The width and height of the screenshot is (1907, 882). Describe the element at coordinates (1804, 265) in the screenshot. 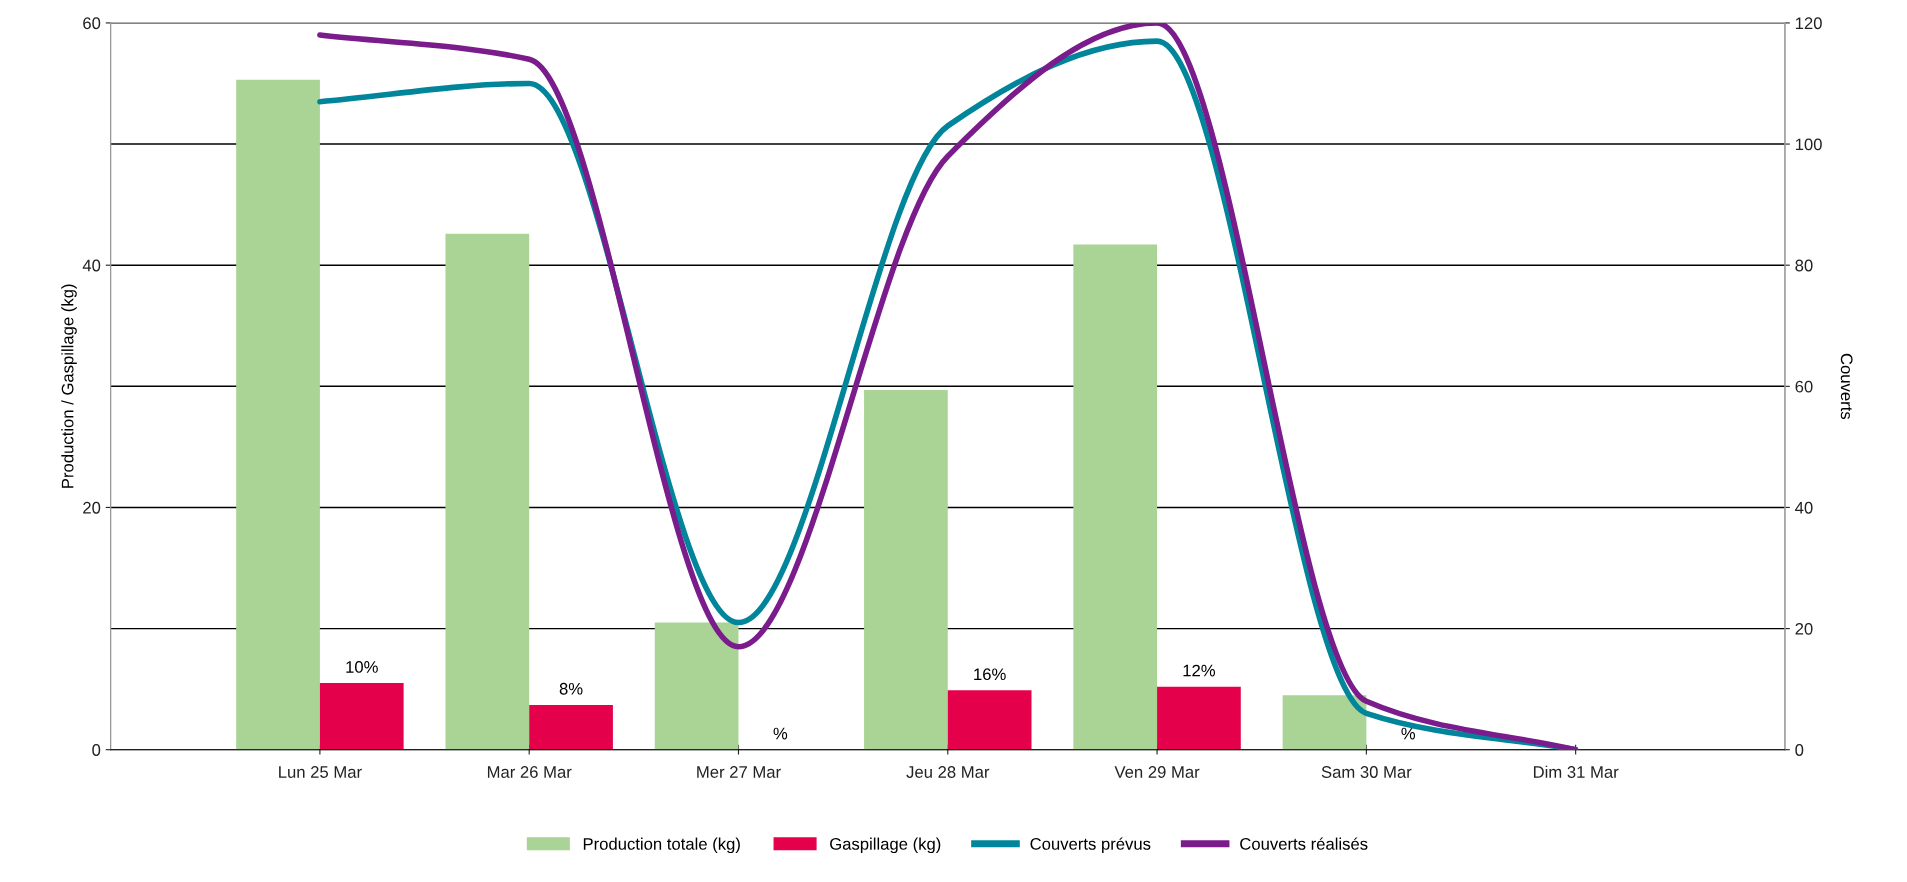

I see `y2-tick-label: 80` at that location.